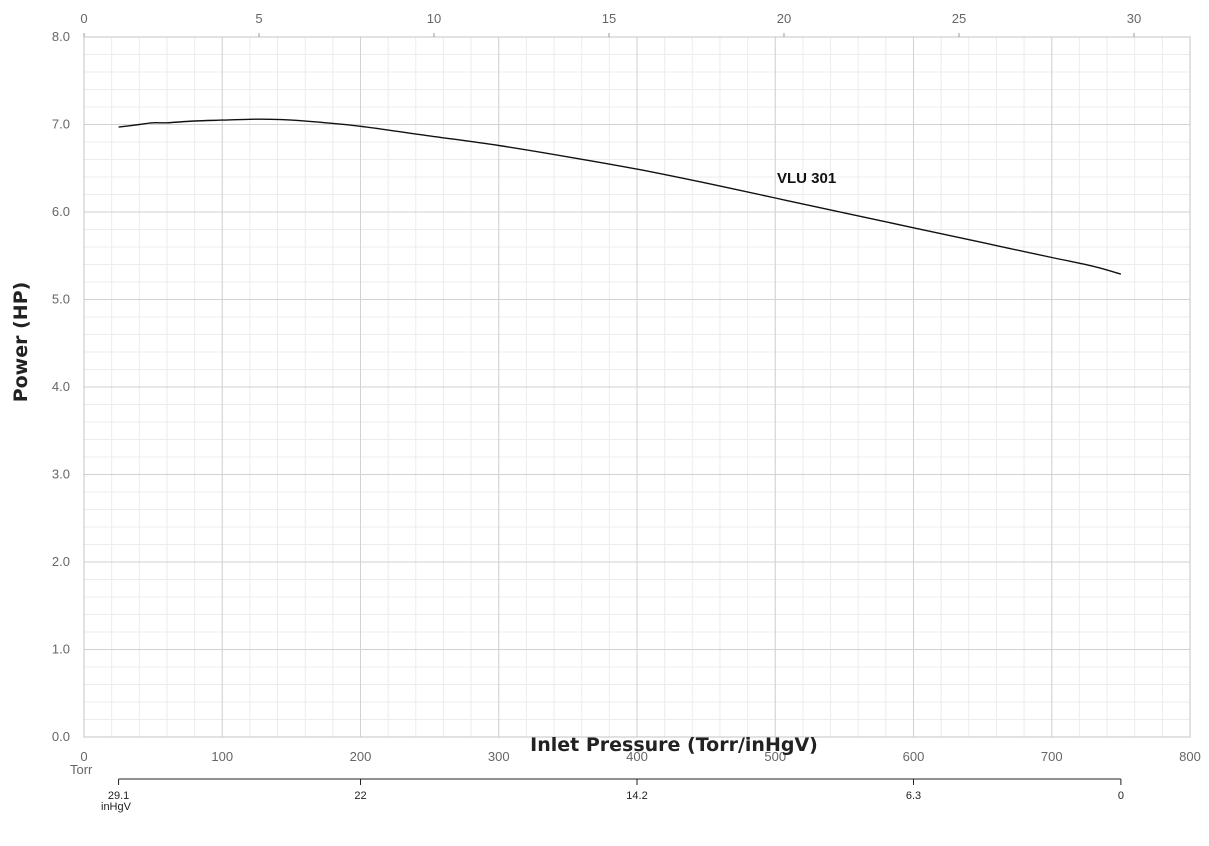 Image resolution: width=1209 pixels, height=846 pixels. What do you see at coordinates (361, 756) in the screenshot?
I see `x-tick-label: 200` at bounding box center [361, 756].